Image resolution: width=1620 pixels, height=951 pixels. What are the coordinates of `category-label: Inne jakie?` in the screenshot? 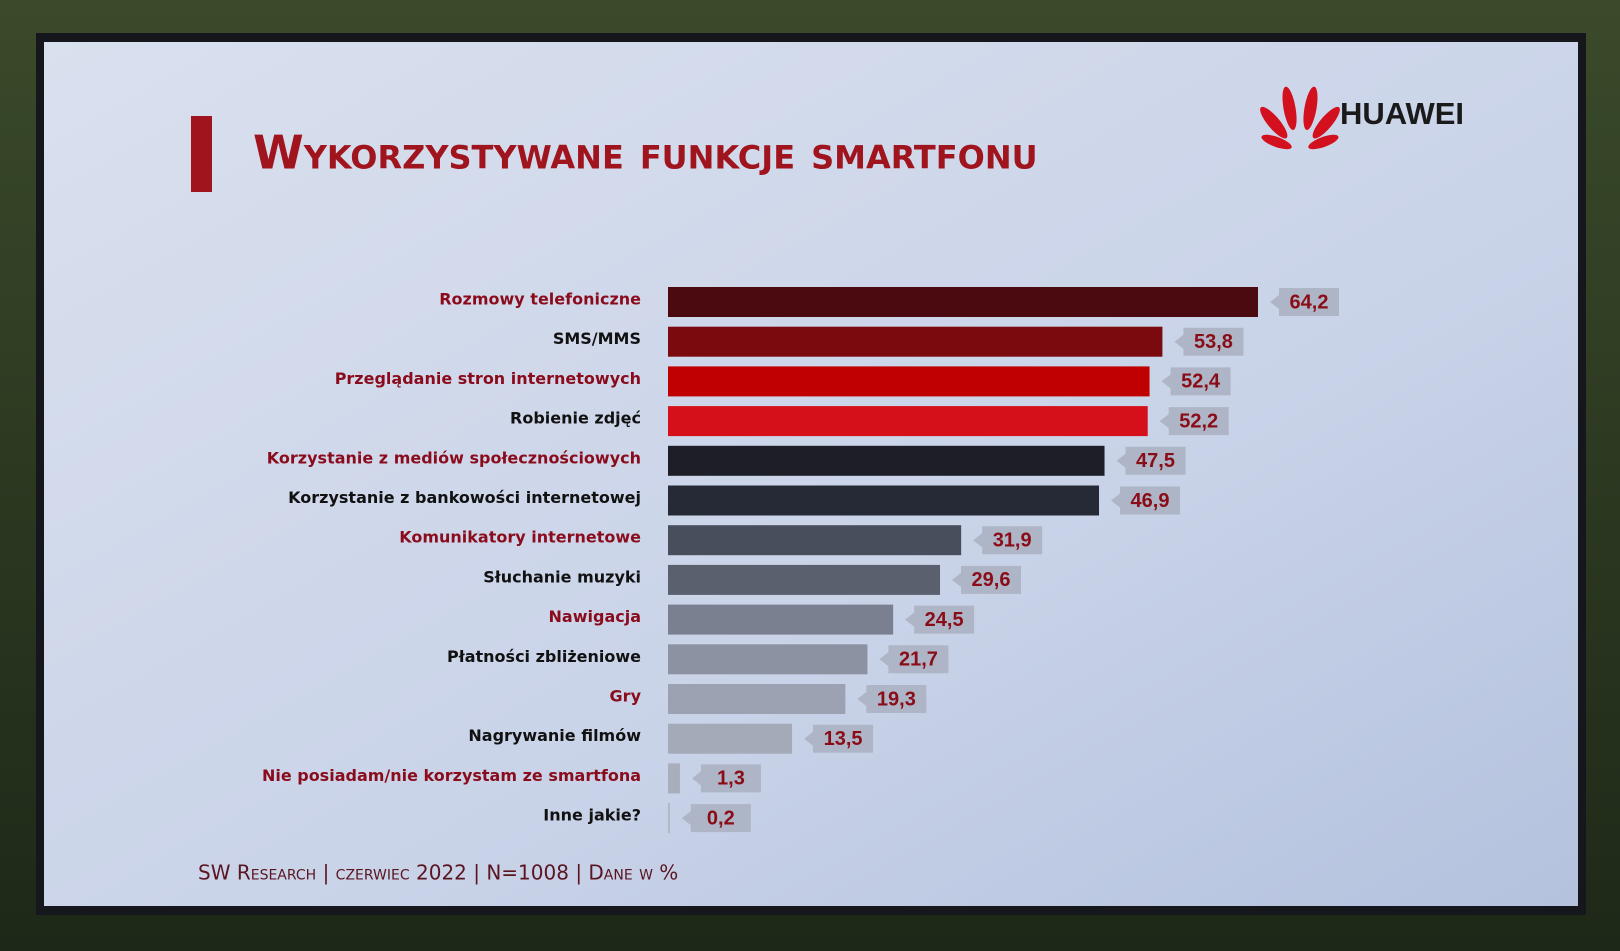 It's located at (592, 815).